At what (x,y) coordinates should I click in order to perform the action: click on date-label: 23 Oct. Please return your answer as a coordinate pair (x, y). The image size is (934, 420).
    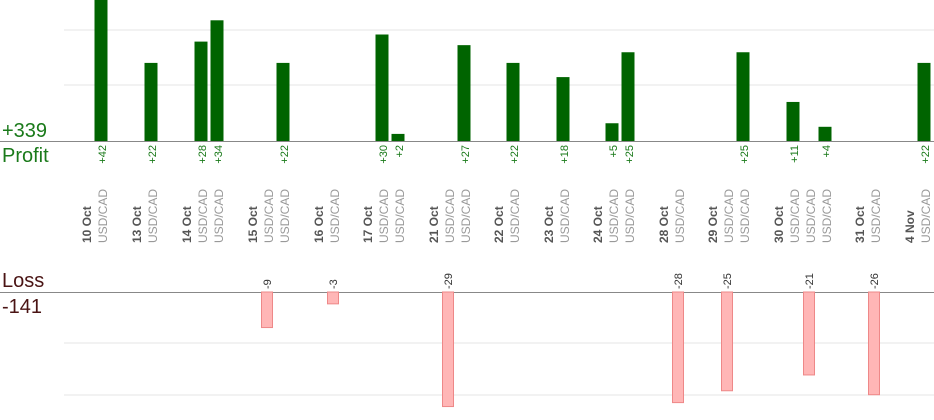
    Looking at the image, I should click on (549, 224).